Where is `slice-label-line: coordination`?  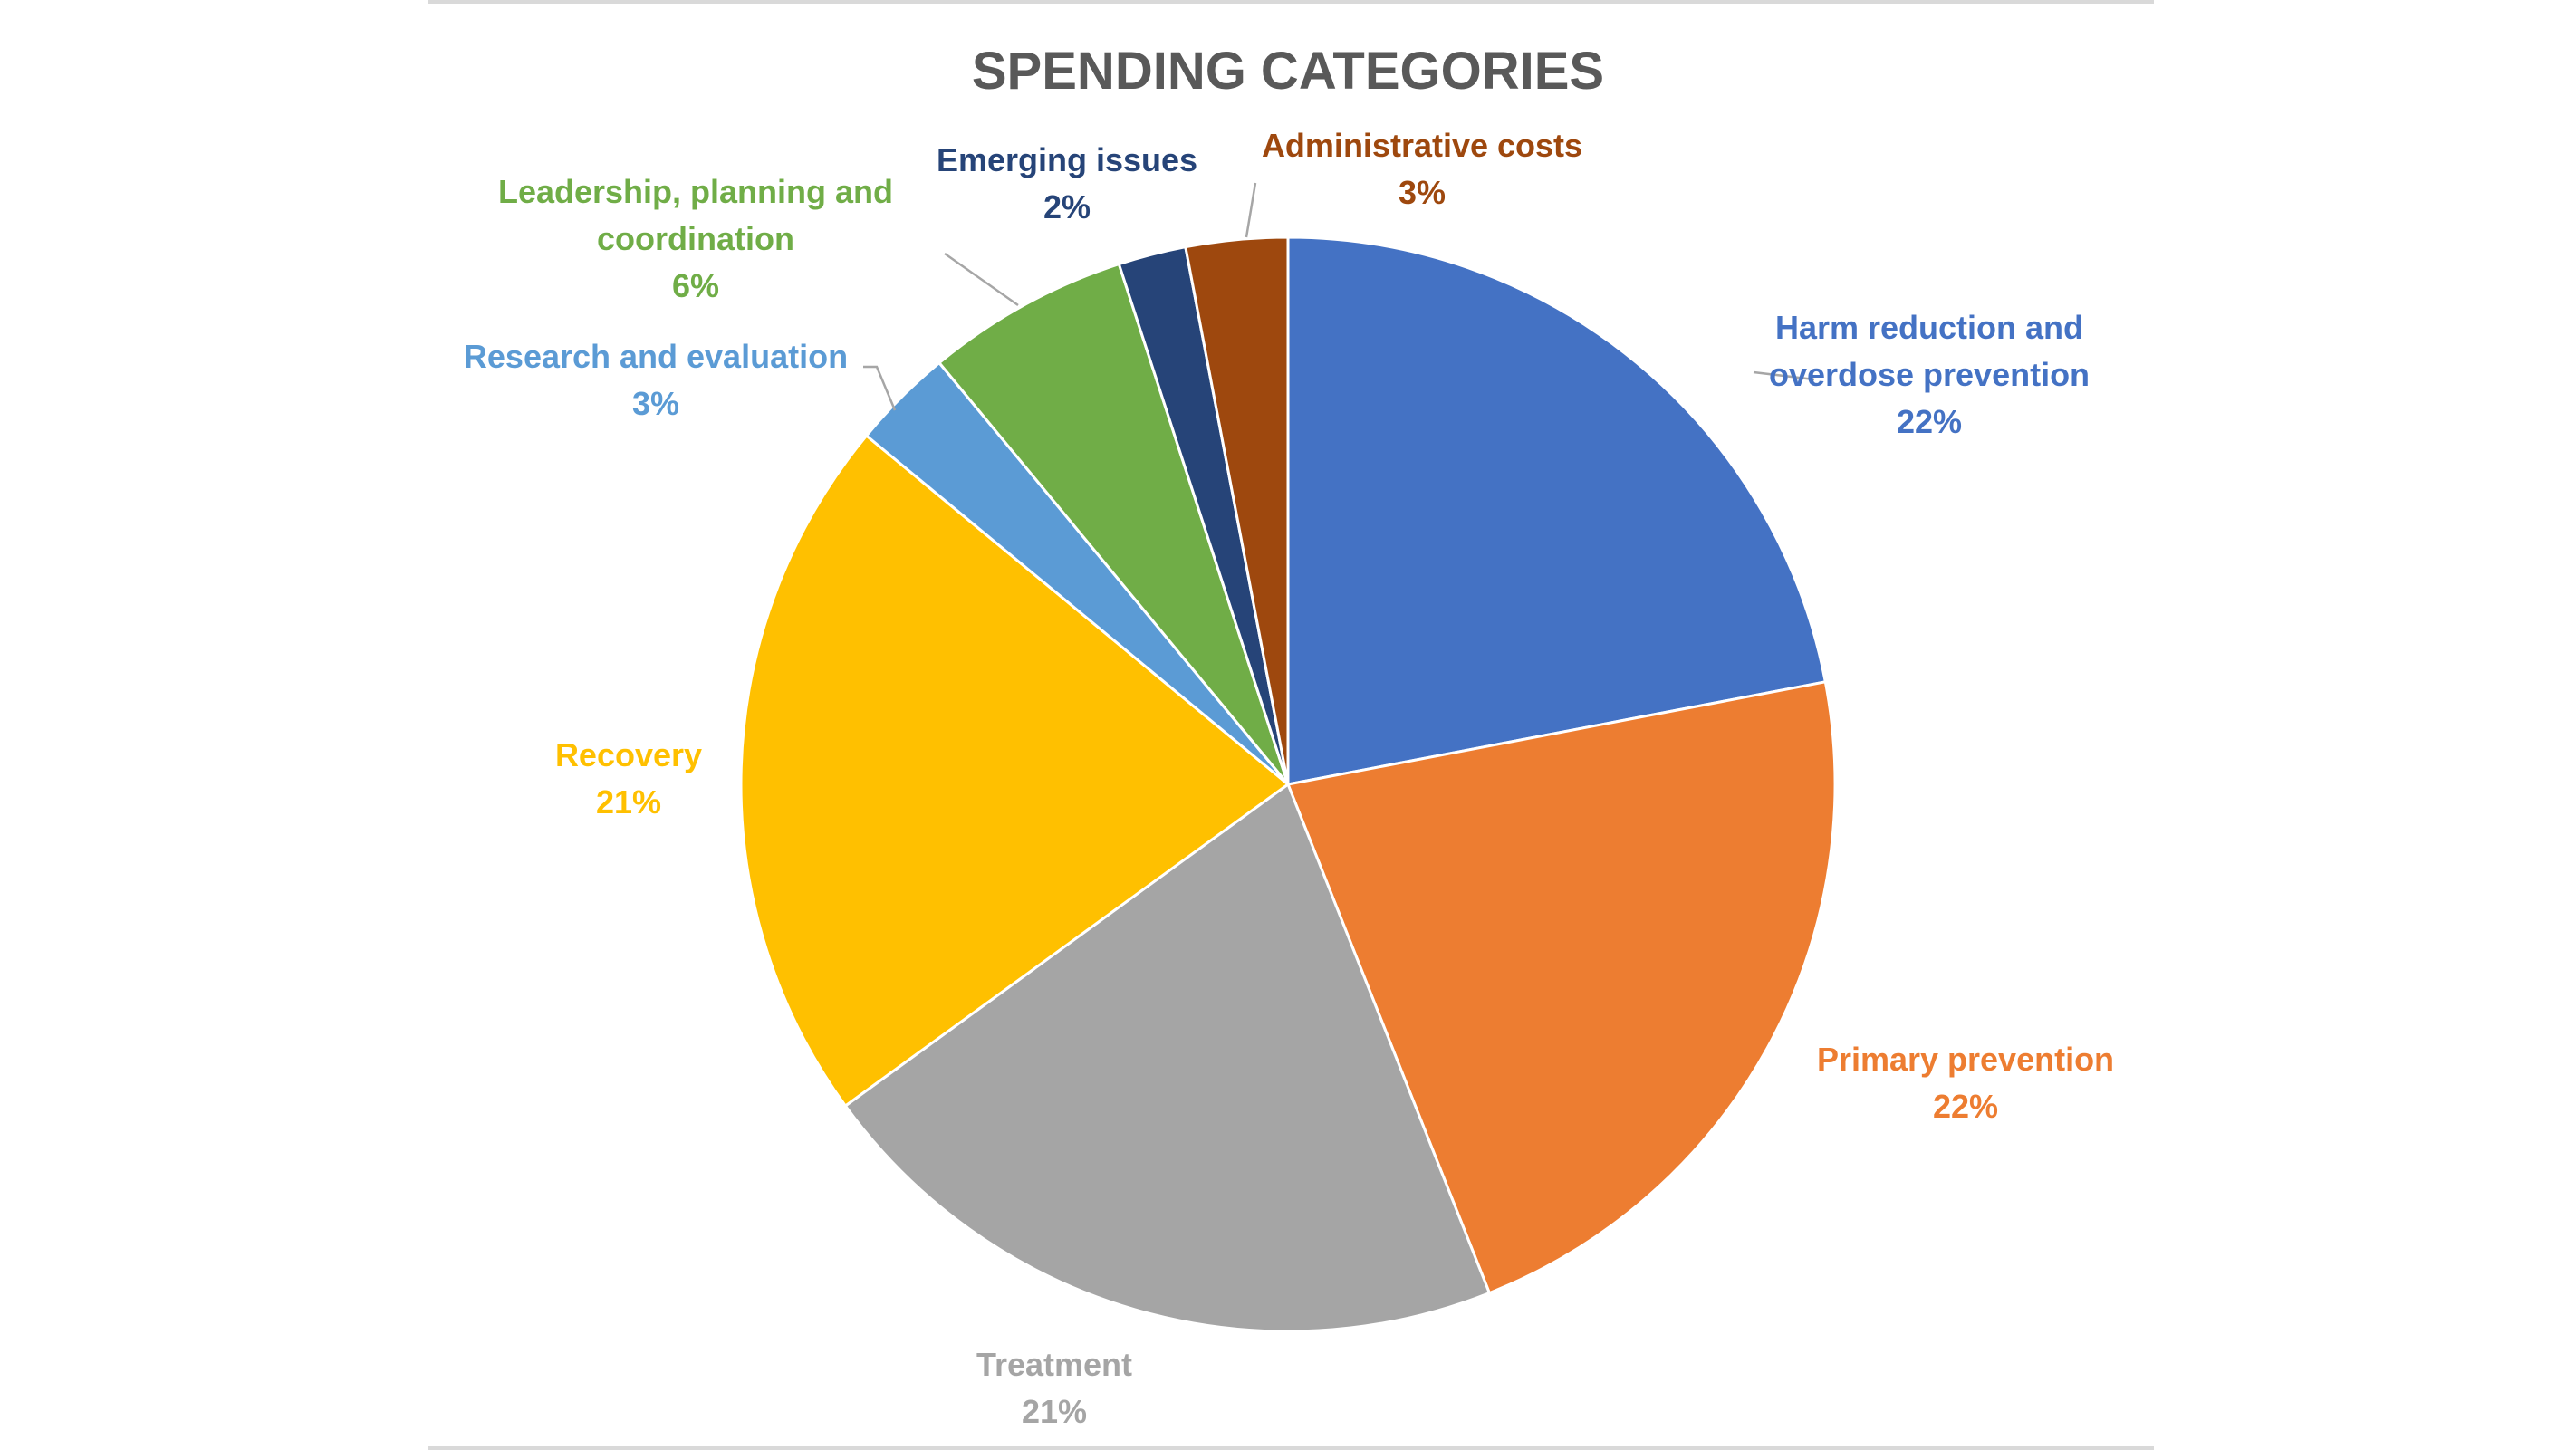 slice-label-line: coordination is located at coordinates (695, 238).